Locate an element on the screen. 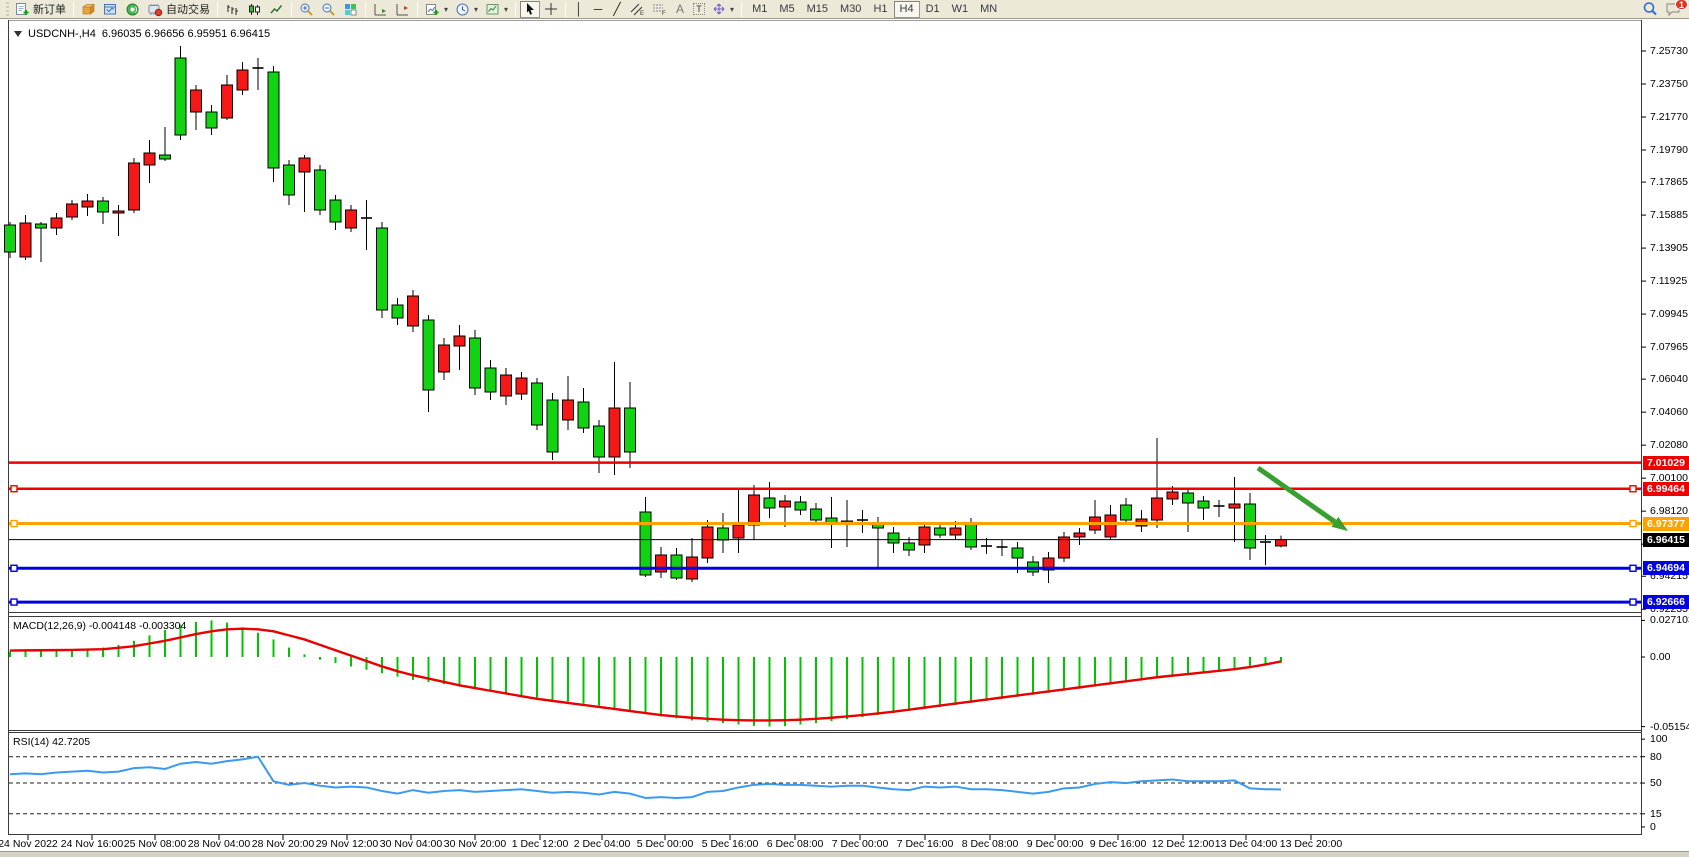 The image size is (1689, 857). macd-indicator-label: MACD(12,26,9) -0.004148 -0.003304 is located at coordinates (100, 626).